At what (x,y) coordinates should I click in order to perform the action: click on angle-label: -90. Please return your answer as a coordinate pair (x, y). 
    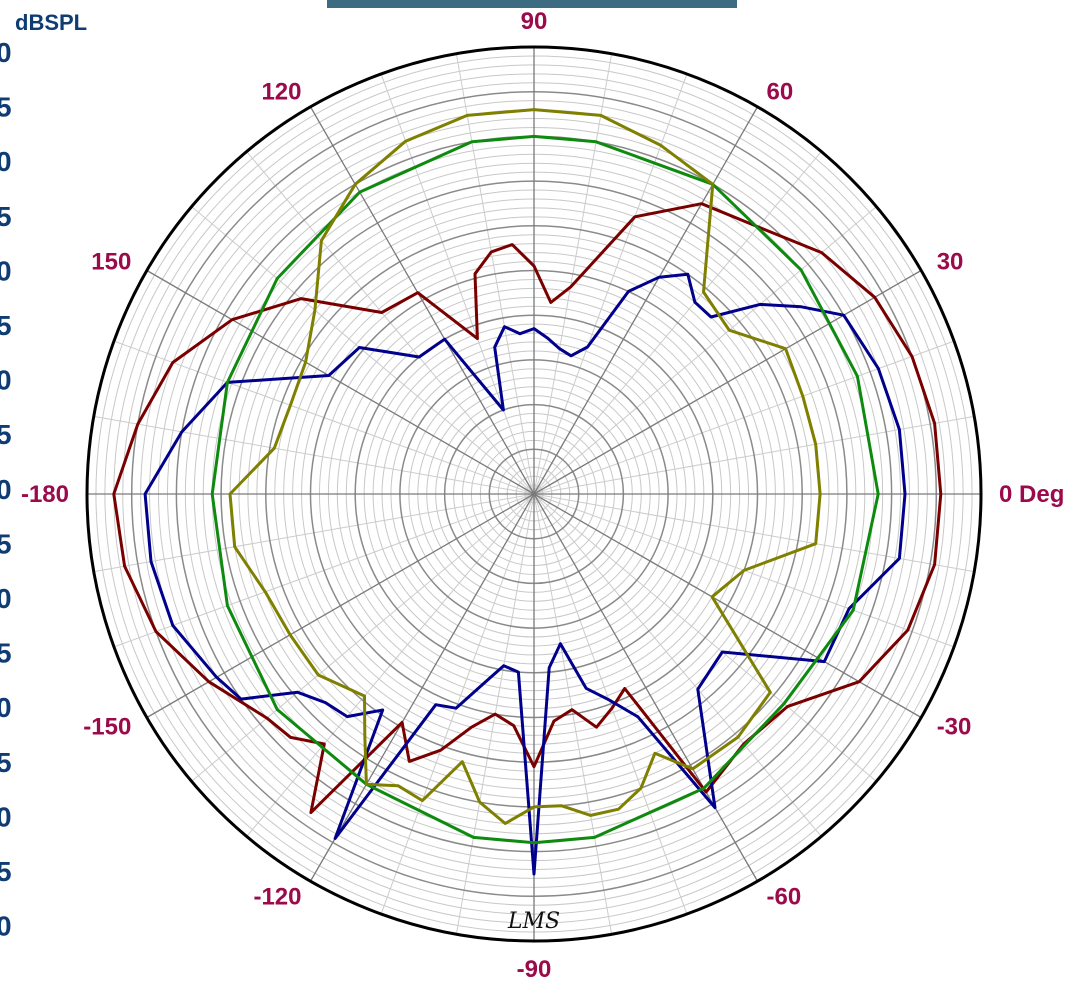
    Looking at the image, I should click on (534, 969).